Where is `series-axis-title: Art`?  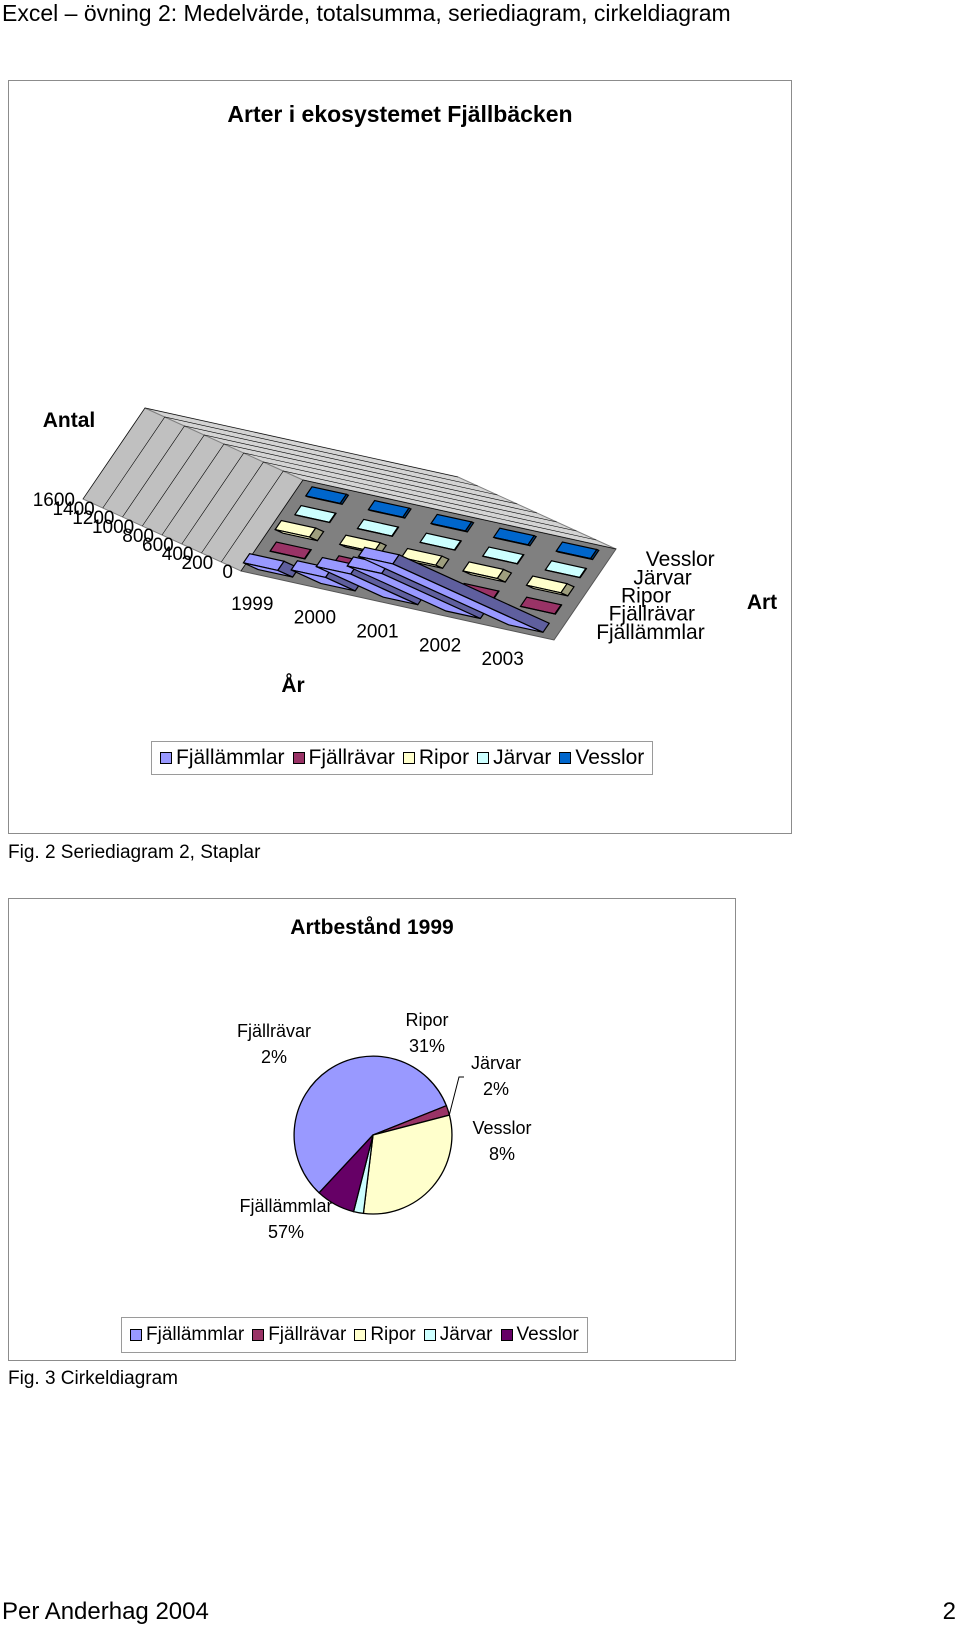 series-axis-title: Art is located at coordinates (762, 602).